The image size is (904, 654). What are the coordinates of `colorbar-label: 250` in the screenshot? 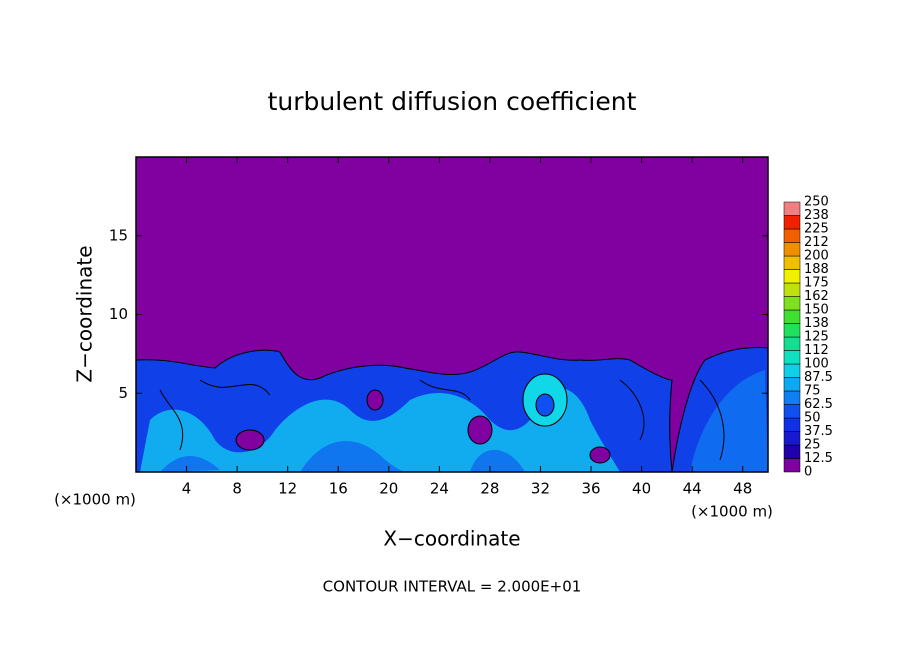 It's located at (816, 202).